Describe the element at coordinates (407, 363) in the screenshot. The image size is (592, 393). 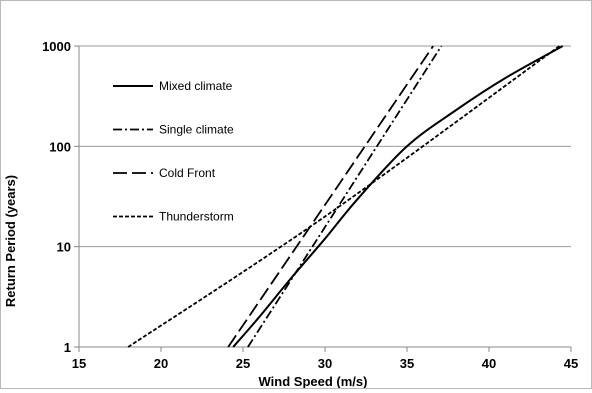
I see `x-tick-label: 35` at that location.